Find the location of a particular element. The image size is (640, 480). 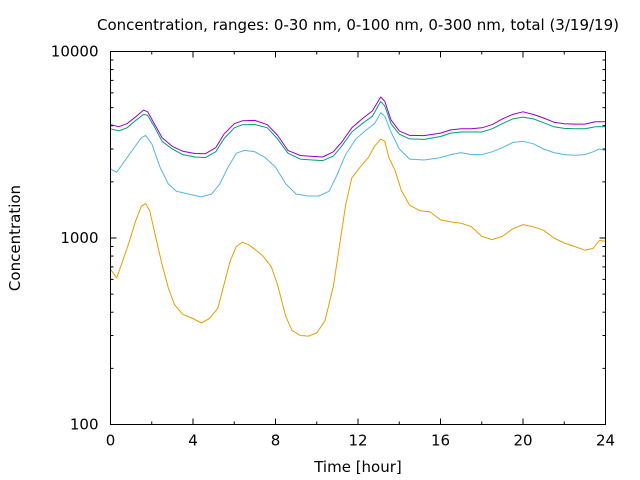

x-tick-label: 0 is located at coordinates (111, 441).